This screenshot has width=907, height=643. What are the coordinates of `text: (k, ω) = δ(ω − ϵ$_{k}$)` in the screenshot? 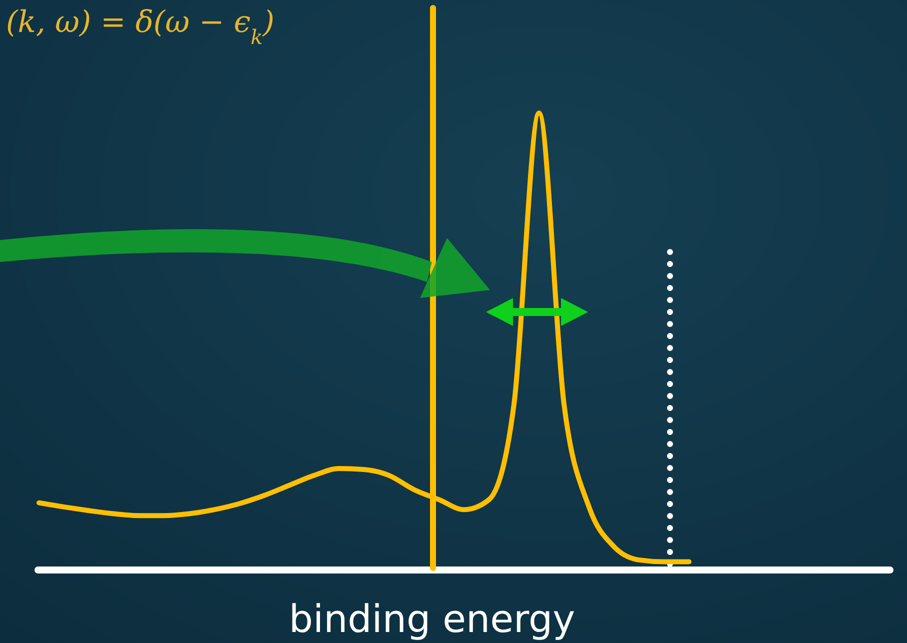 It's located at (140, 27).